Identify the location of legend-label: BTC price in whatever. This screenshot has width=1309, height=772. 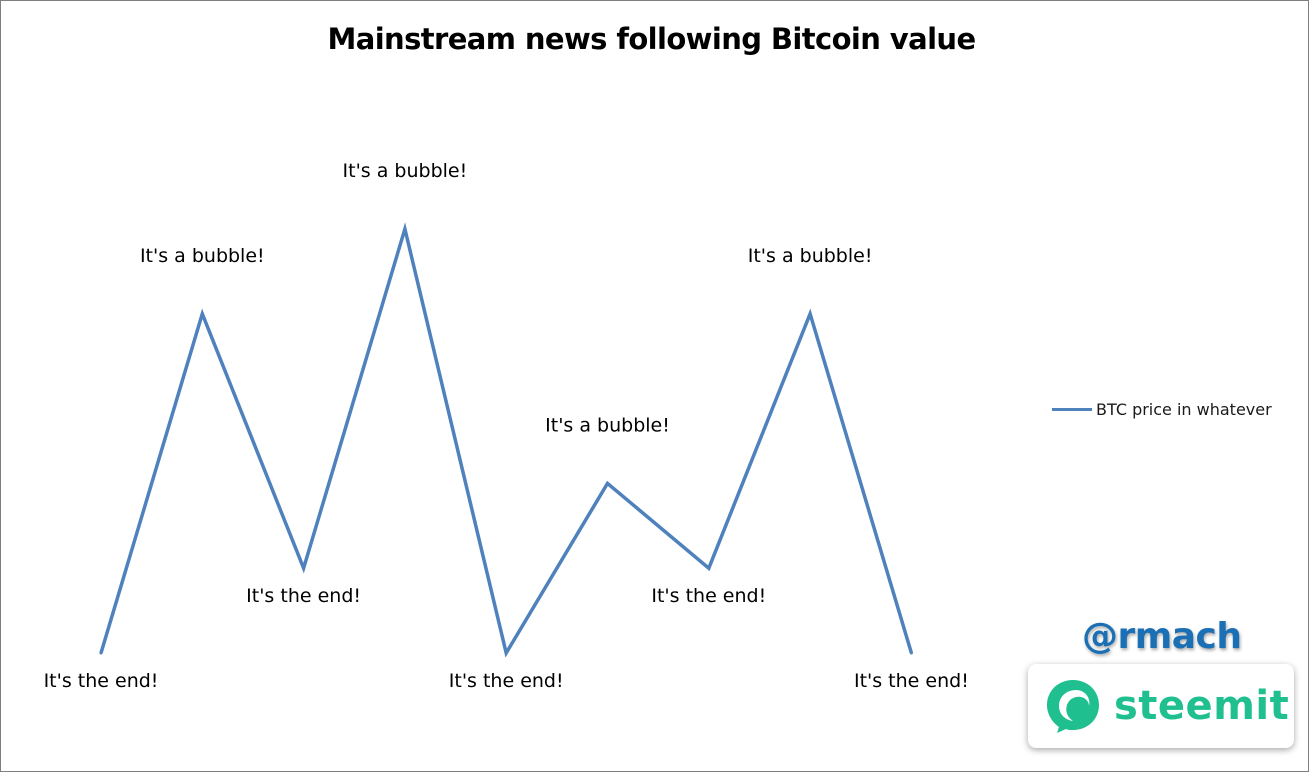
(1184, 409).